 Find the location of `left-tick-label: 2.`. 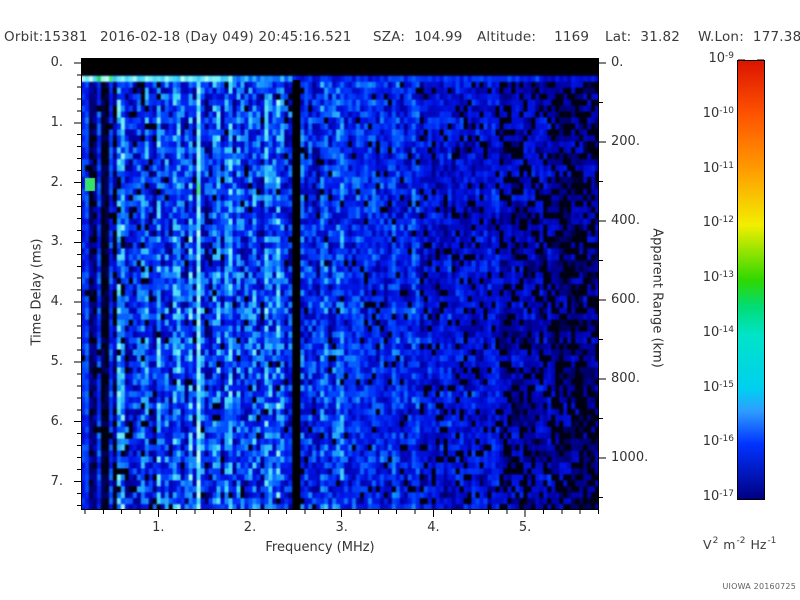

left-tick-label: 2. is located at coordinates (56, 182).